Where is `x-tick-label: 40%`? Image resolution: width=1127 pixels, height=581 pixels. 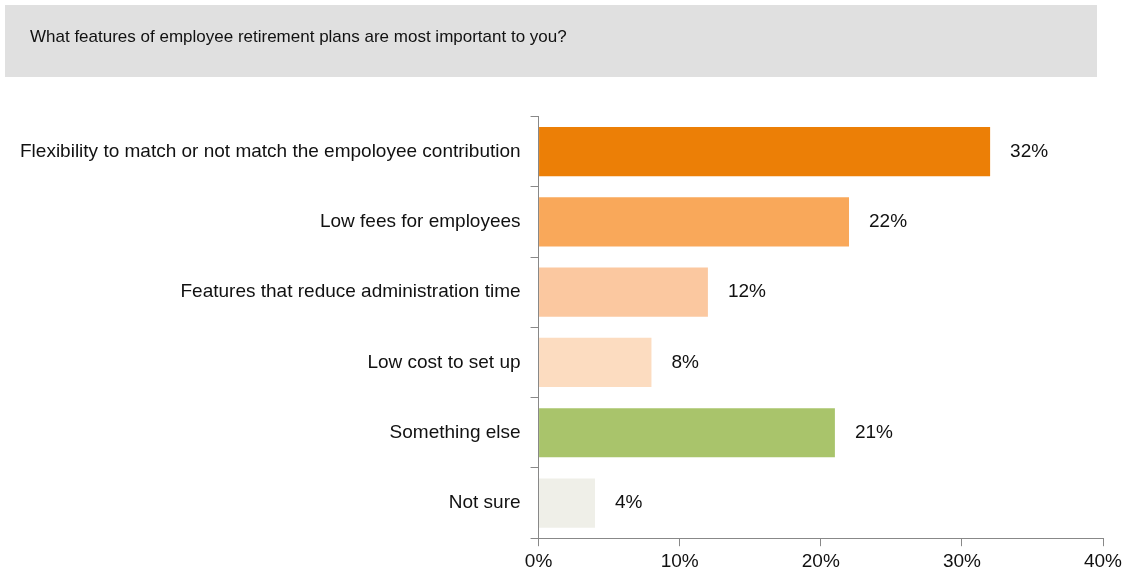 x-tick-label: 40% is located at coordinates (1103, 560).